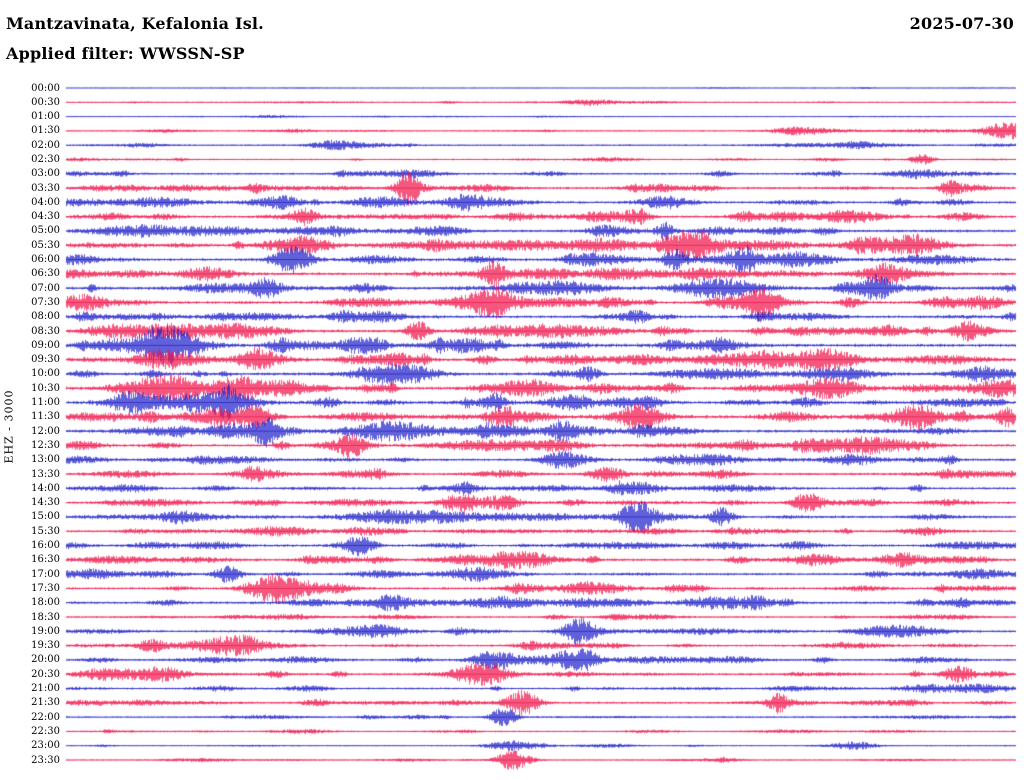 This screenshot has width=1024, height=780. I want to click on row-time-label: 17:30, so click(45, 588).